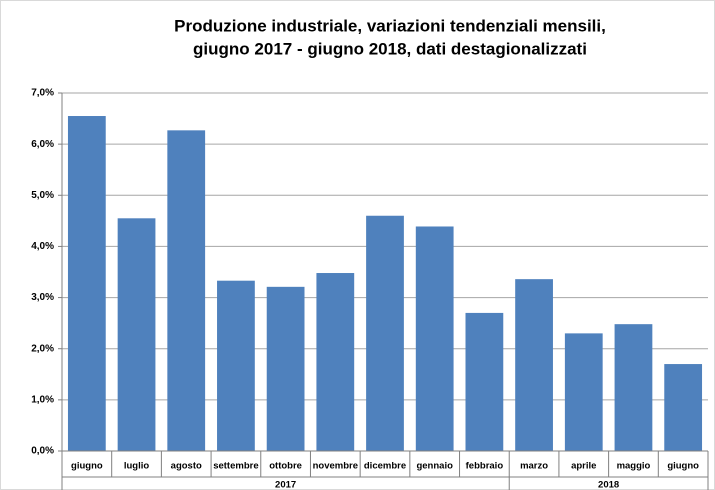 Image resolution: width=715 pixels, height=490 pixels. What do you see at coordinates (42, 246) in the screenshot?
I see `y-tick-label: 4,0%` at bounding box center [42, 246].